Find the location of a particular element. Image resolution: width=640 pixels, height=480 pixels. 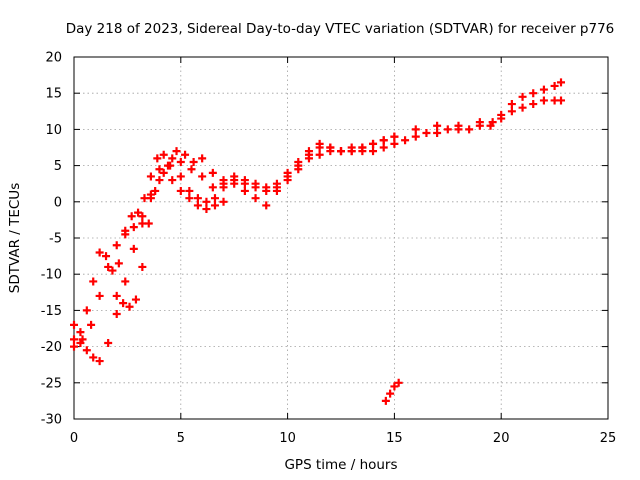

y-tick-label: 20 is located at coordinates (53, 58).